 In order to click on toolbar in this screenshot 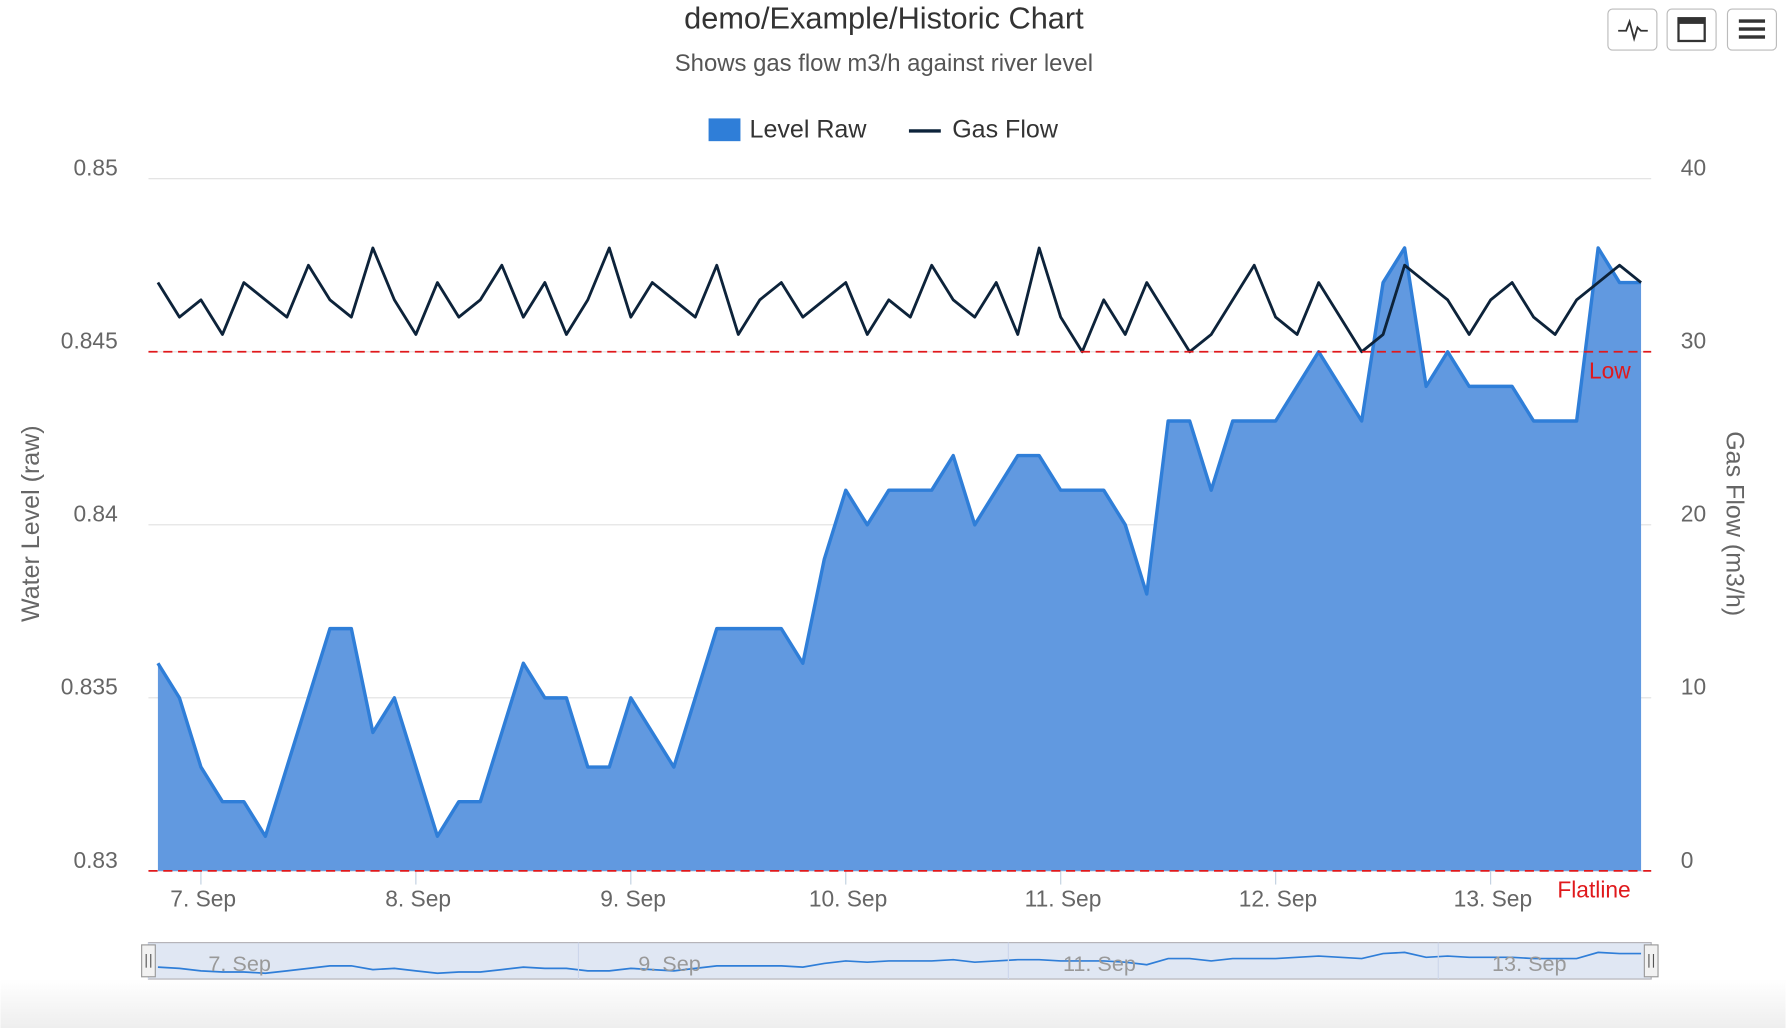, I will do `click(1692, 29)`.